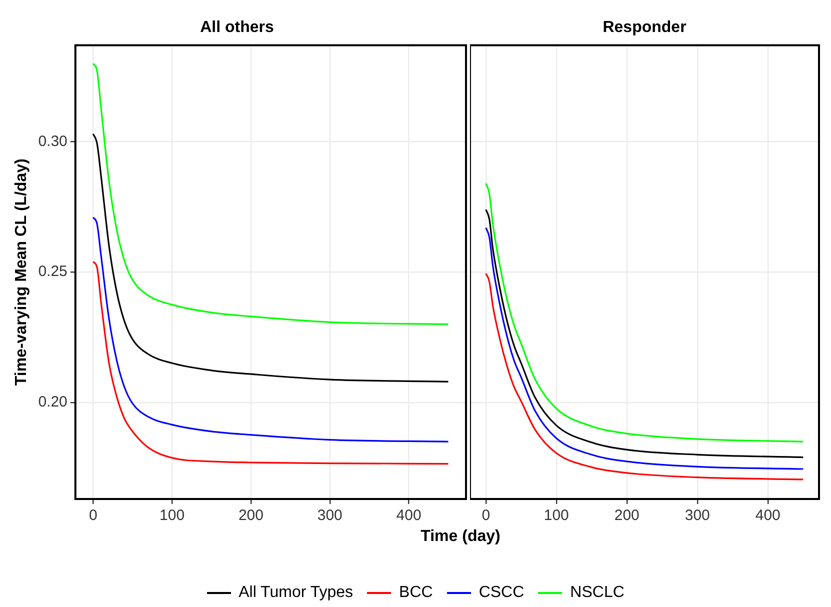 Image resolution: width=831 pixels, height=607 pixels. I want to click on legend-label: CSCC, so click(501, 593).